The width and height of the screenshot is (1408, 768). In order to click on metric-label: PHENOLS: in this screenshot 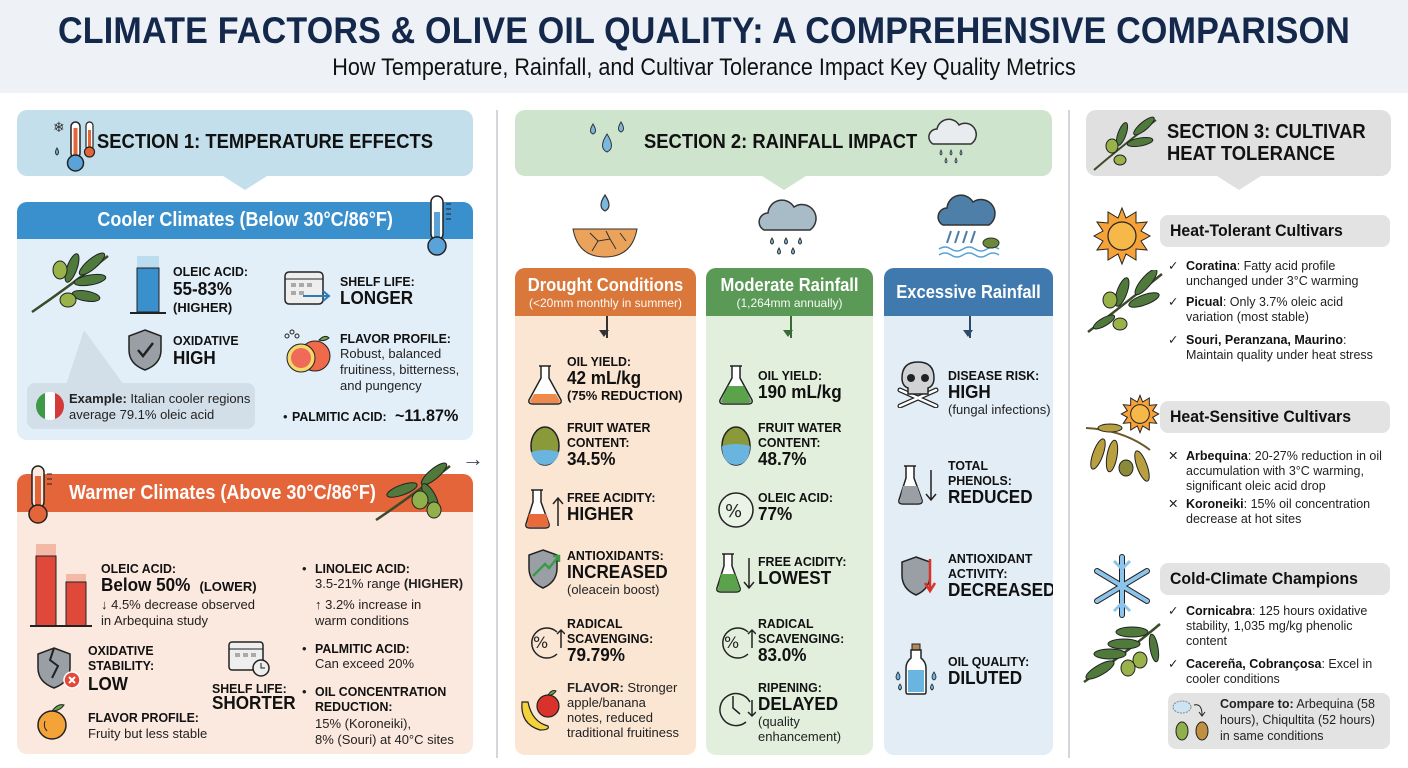, I will do `click(980, 480)`.